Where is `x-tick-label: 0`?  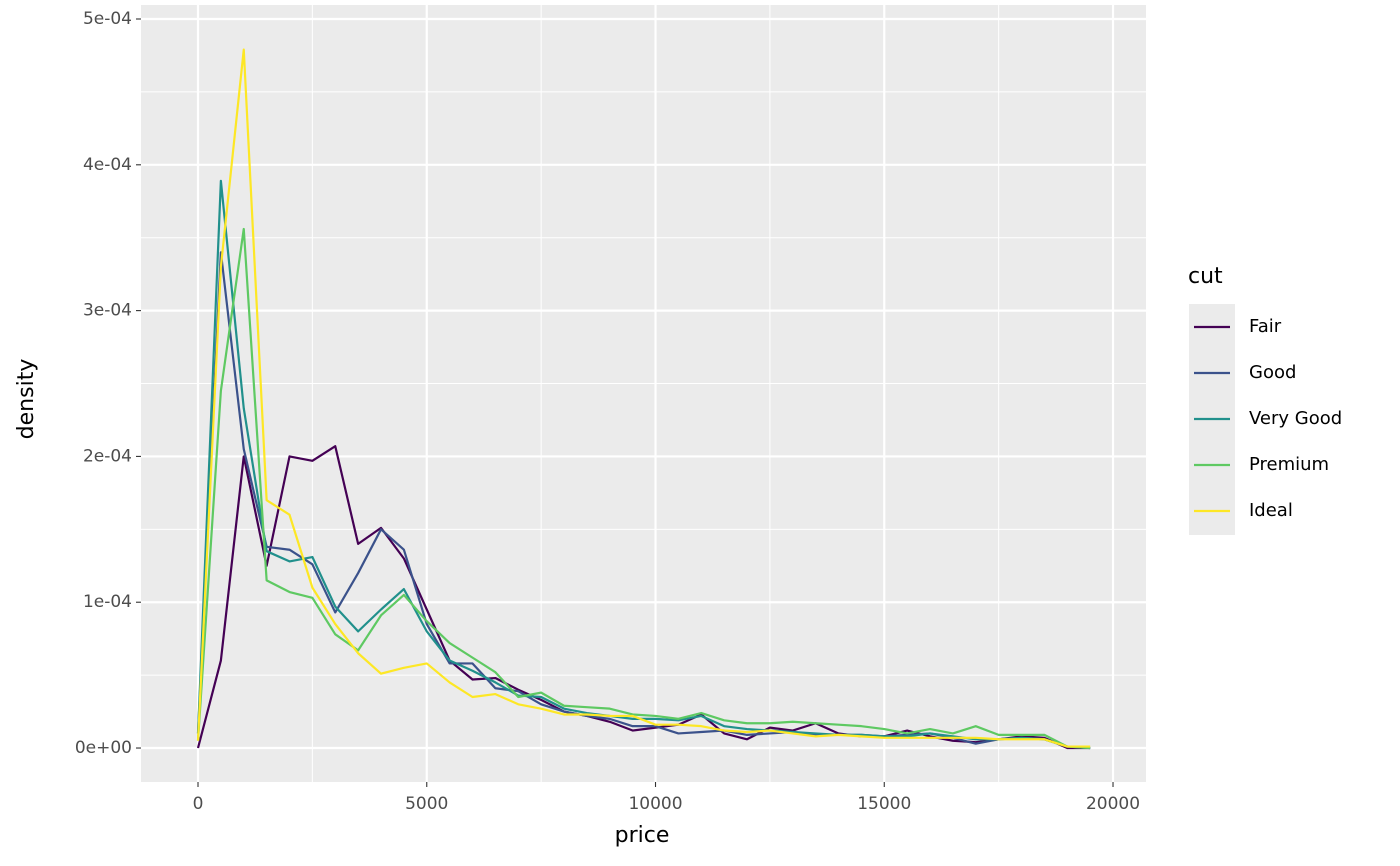
x-tick-label: 0 is located at coordinates (198, 804).